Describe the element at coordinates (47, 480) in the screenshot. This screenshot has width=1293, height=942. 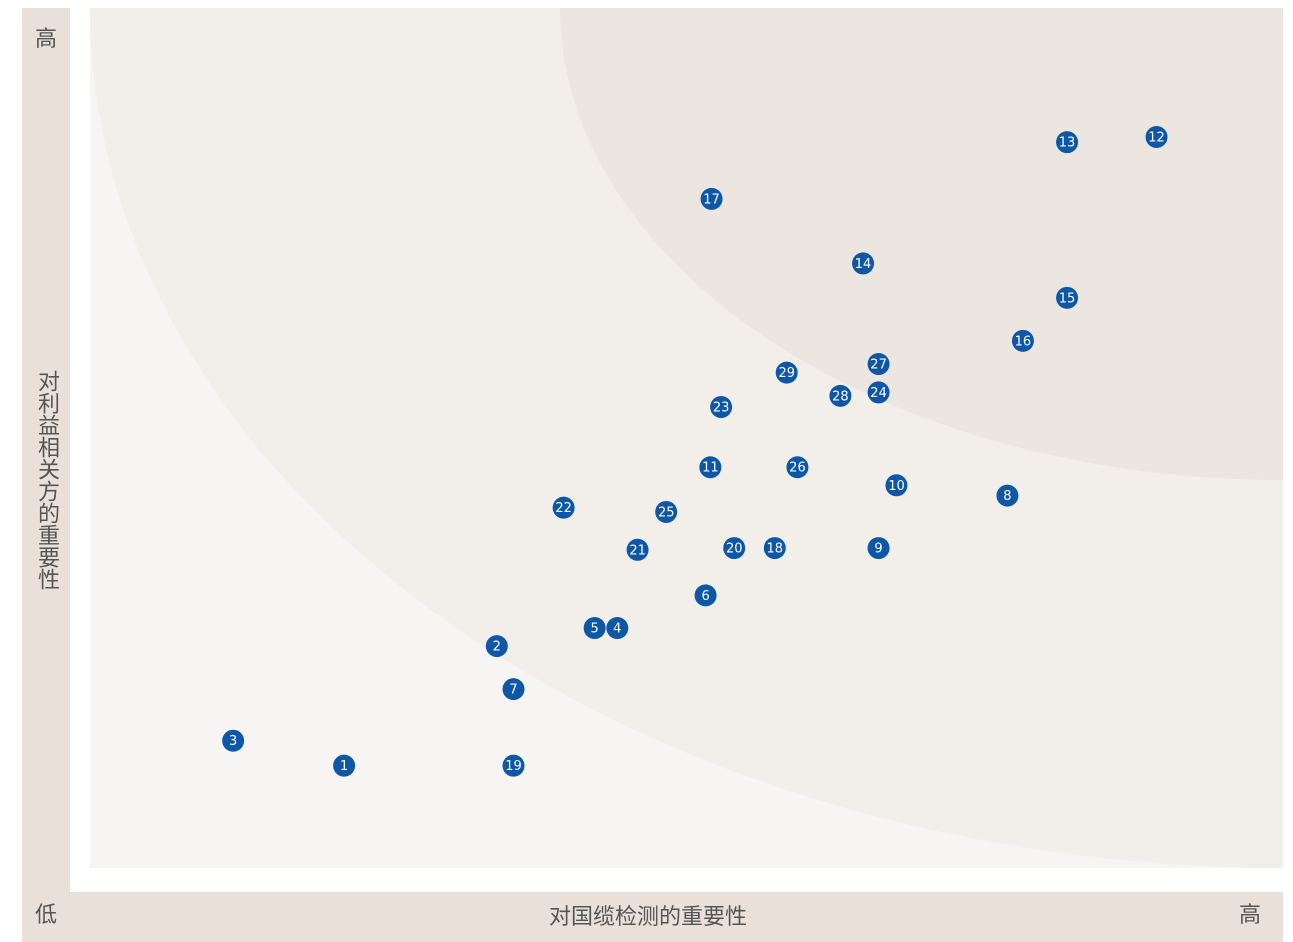
I see `y-axis-label: 对利益相关方的重要性` at that location.